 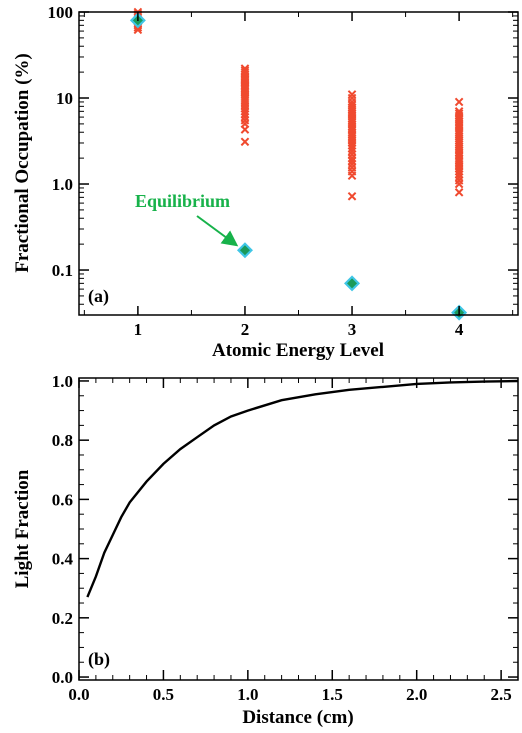 I want to click on panel-b-y-tick-label: 0.4, so click(x=63, y=559).